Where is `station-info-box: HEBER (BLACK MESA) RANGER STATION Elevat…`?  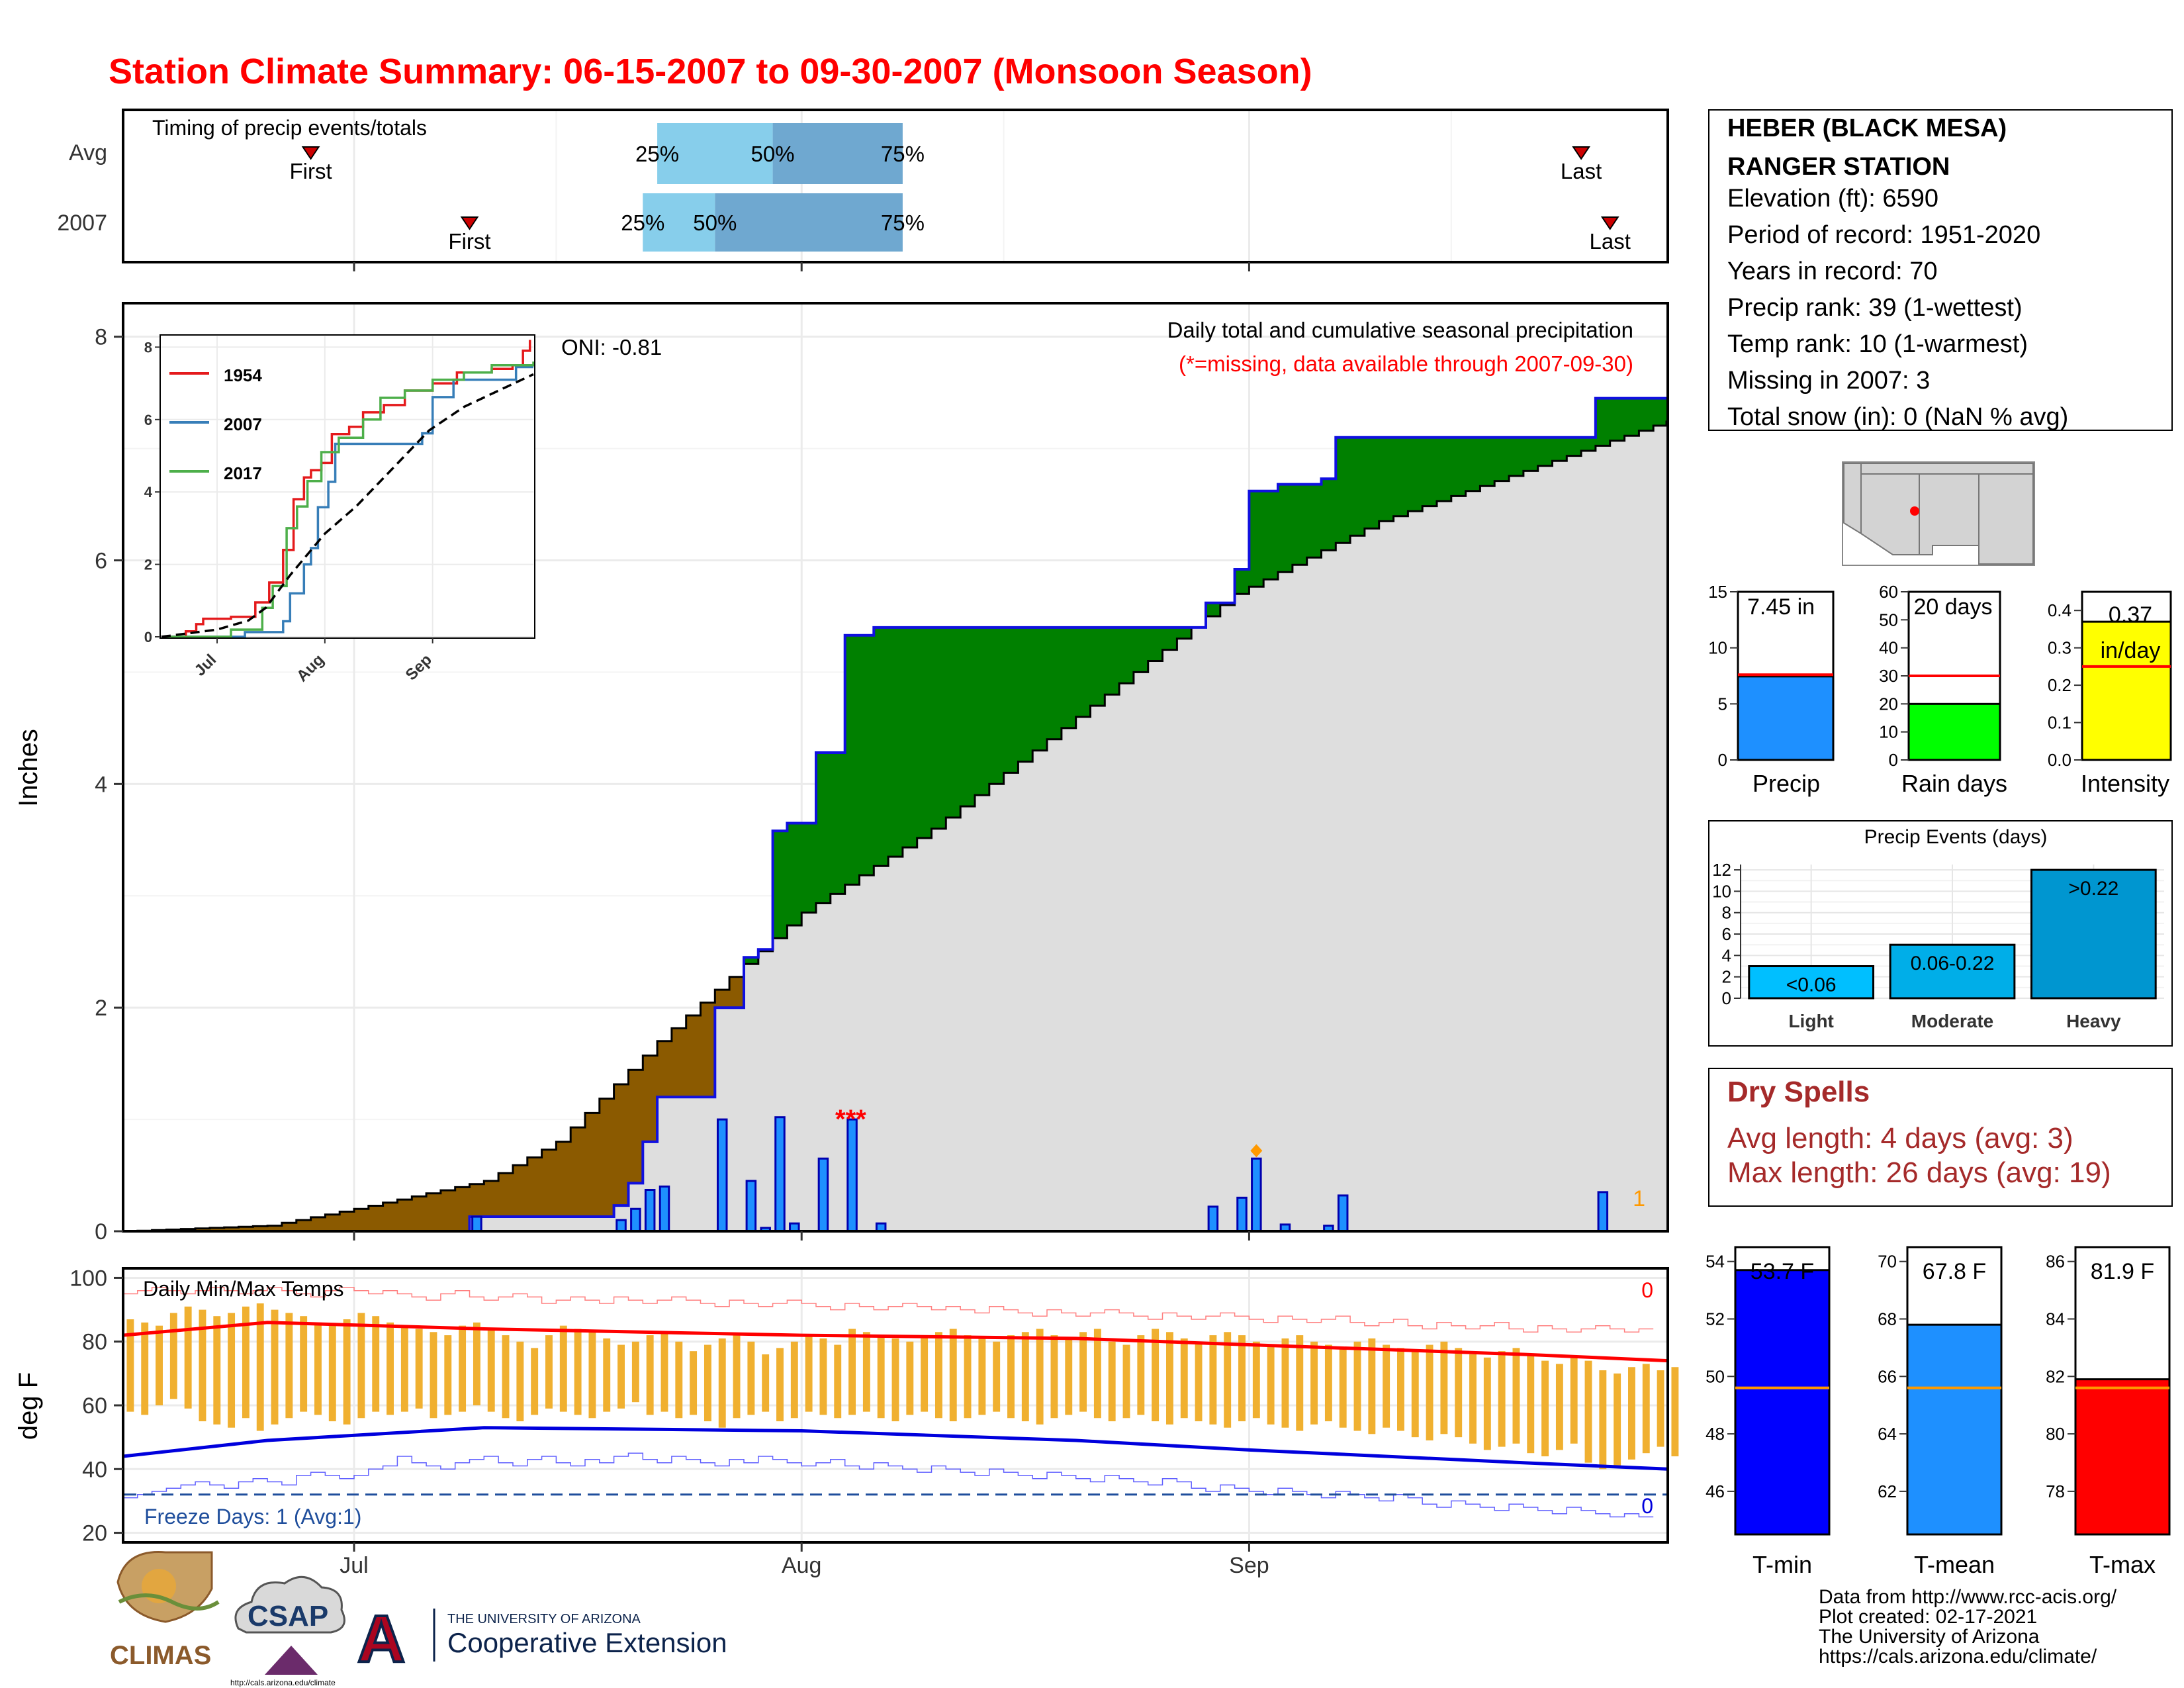 station-info-box: HEBER (BLACK MESA) RANGER STATION Elevat… is located at coordinates (1940, 270).